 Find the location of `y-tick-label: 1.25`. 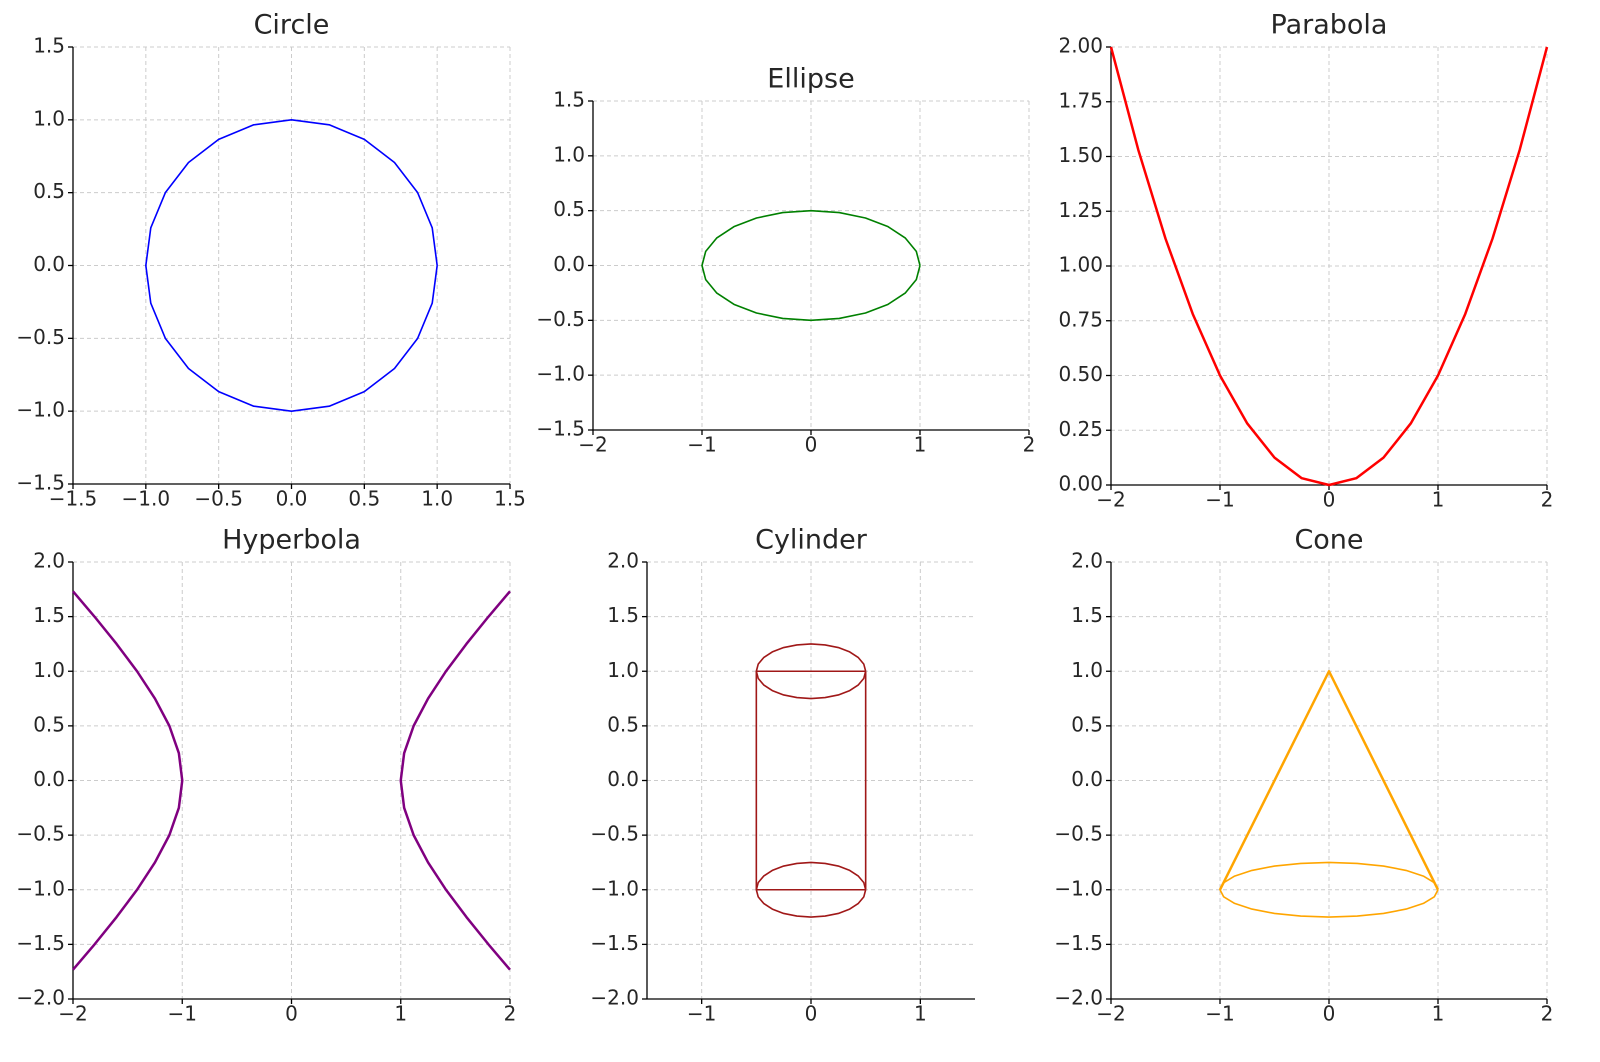

y-tick-label: 1.25 is located at coordinates (1080, 210).